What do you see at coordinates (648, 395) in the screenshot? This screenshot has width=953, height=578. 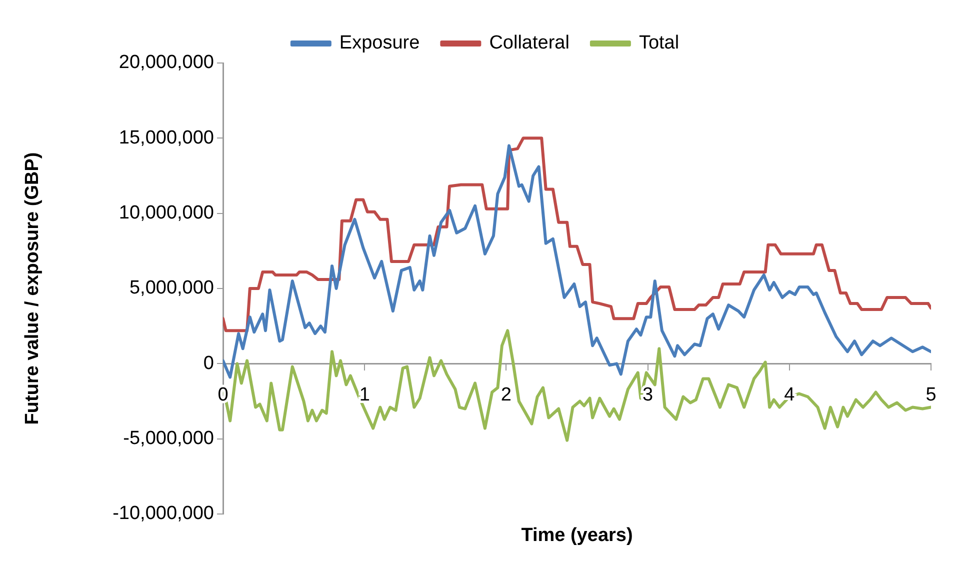 I see `x-tick-label: 3` at bounding box center [648, 395].